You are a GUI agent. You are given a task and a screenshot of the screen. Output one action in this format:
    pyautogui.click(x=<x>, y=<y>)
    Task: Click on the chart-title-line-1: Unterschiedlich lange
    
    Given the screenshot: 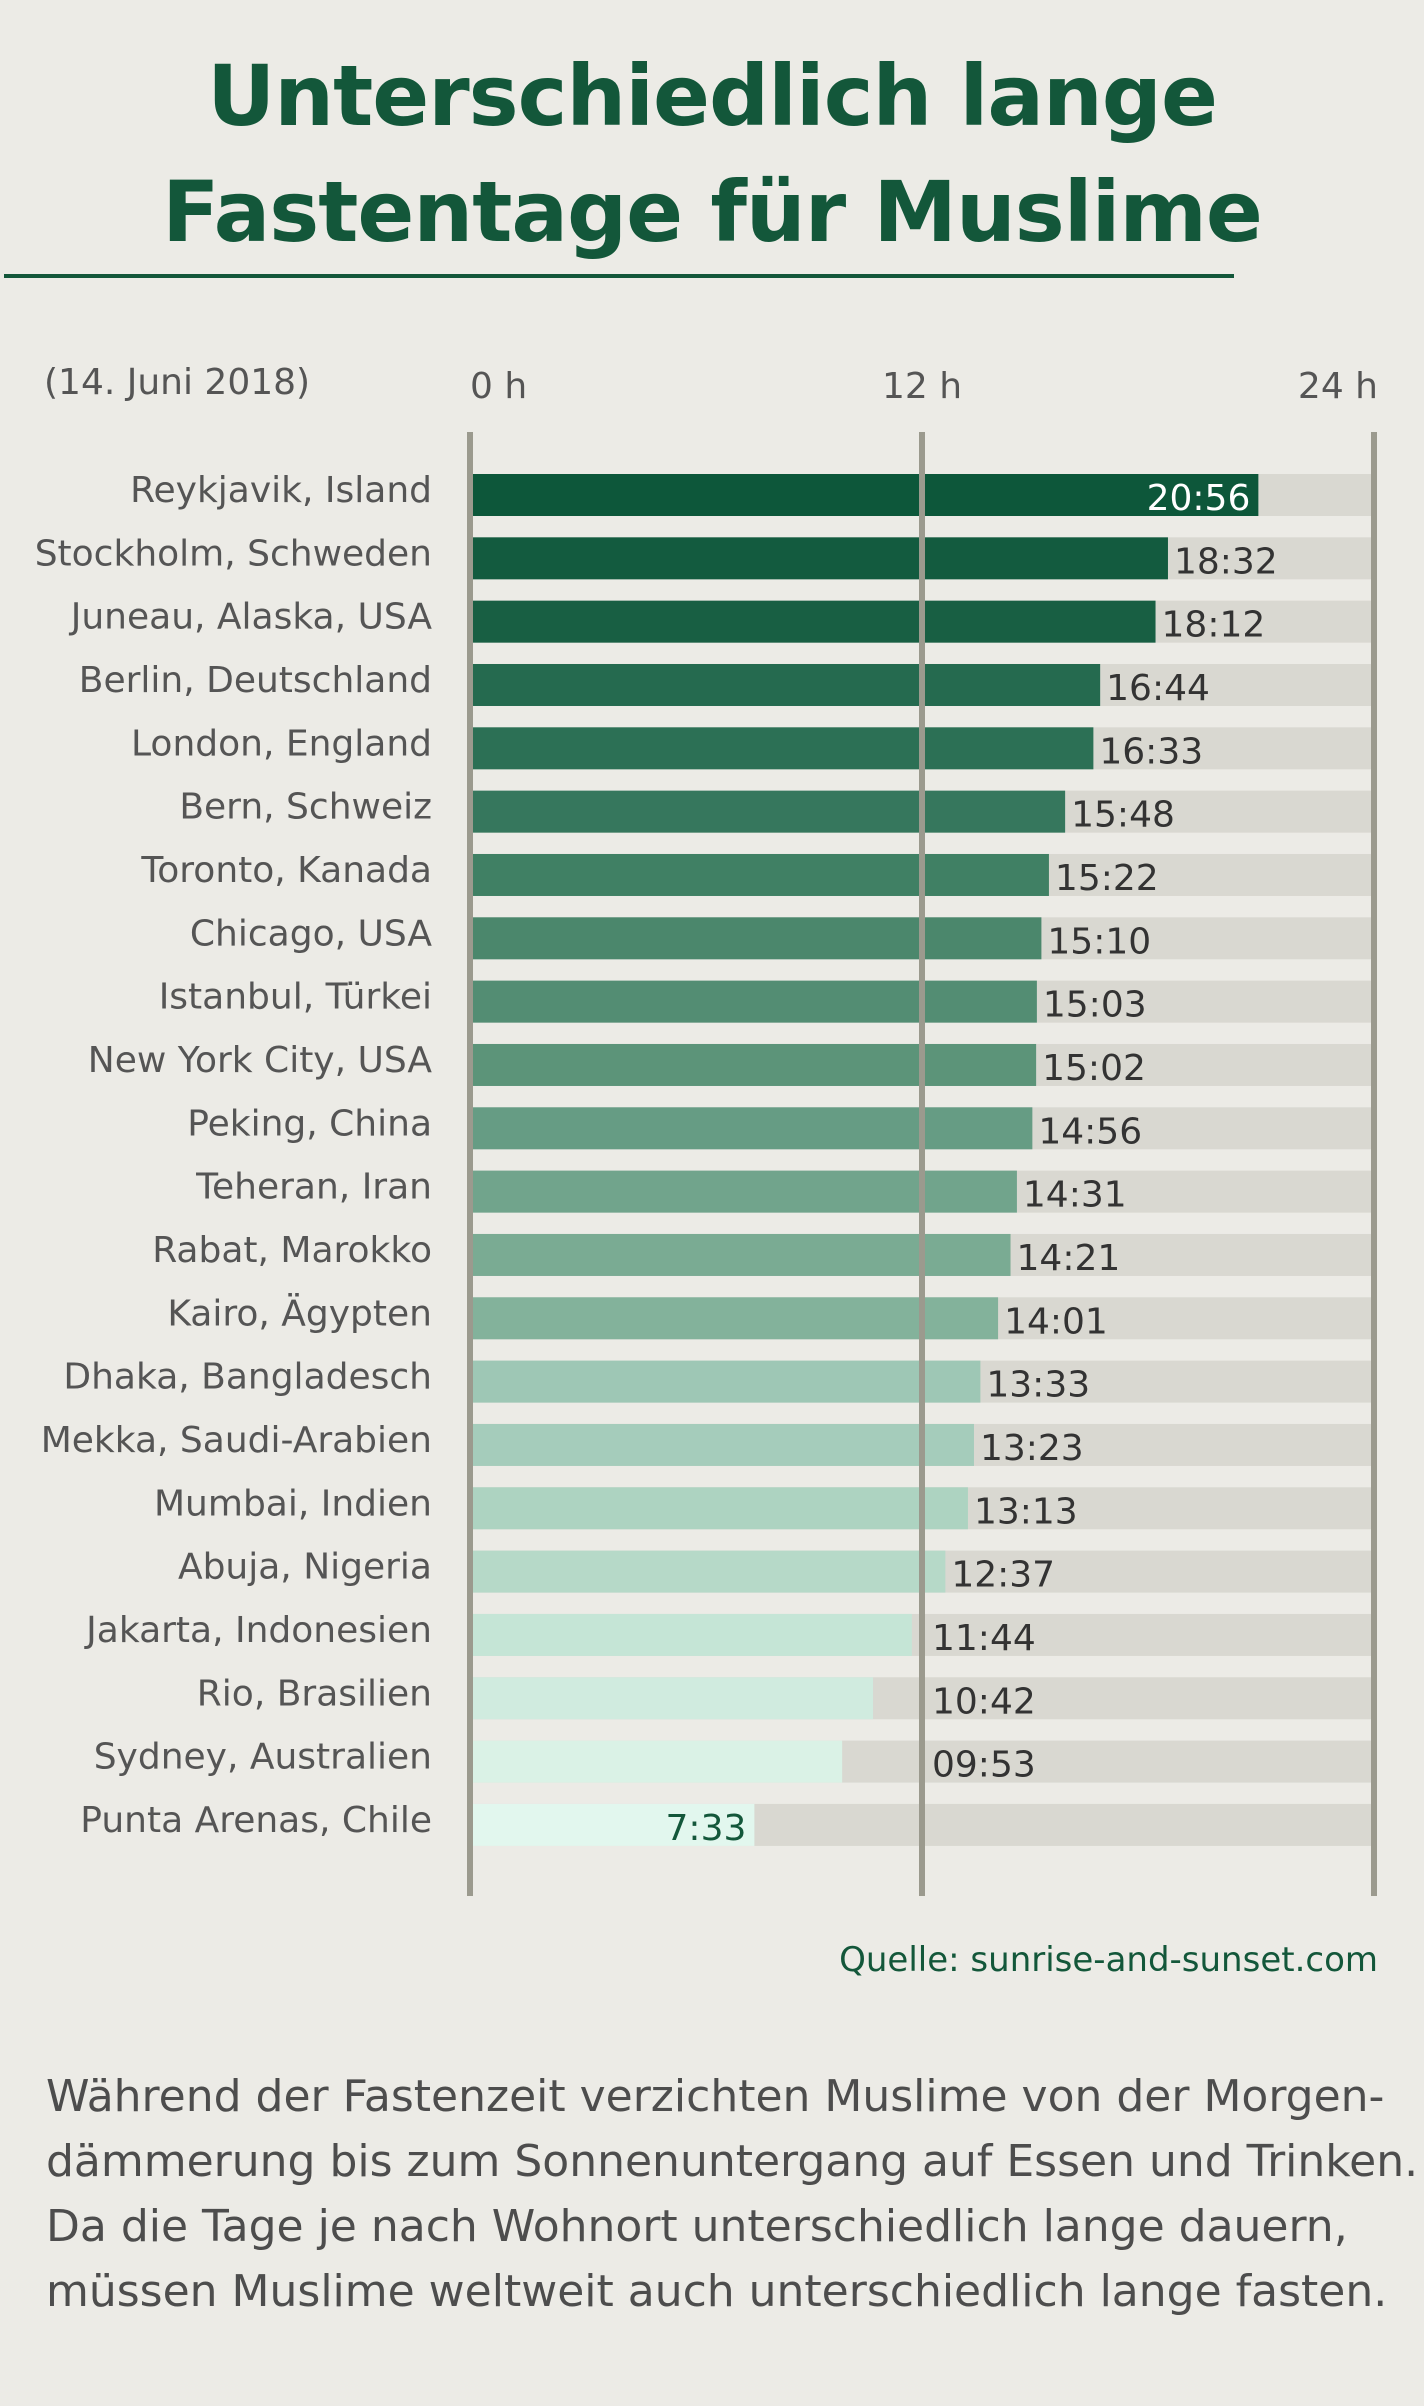 What is the action you would take?
    pyautogui.click(x=712, y=96)
    